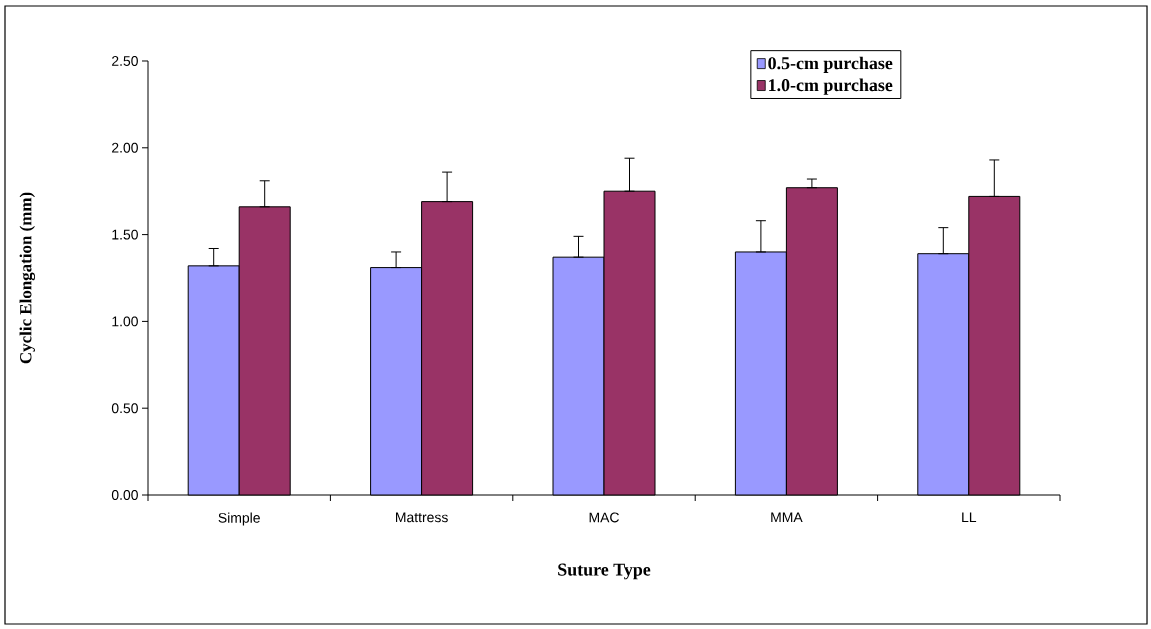 The width and height of the screenshot is (1151, 629). Describe the element at coordinates (124, 408) in the screenshot. I see `y-tick-label: 0.50` at that location.